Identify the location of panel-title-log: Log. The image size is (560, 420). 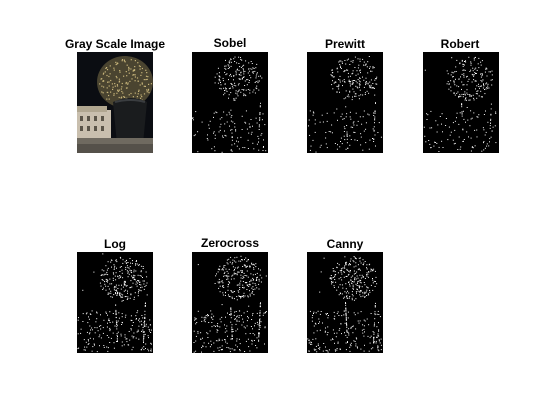
(115, 244).